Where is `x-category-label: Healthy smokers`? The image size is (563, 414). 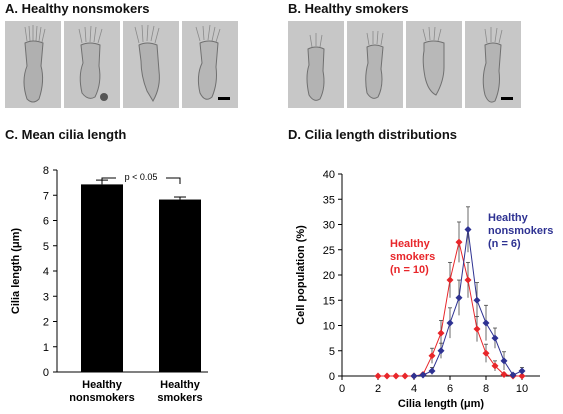
x-category-label: Healthy smokers is located at coordinates (179, 391).